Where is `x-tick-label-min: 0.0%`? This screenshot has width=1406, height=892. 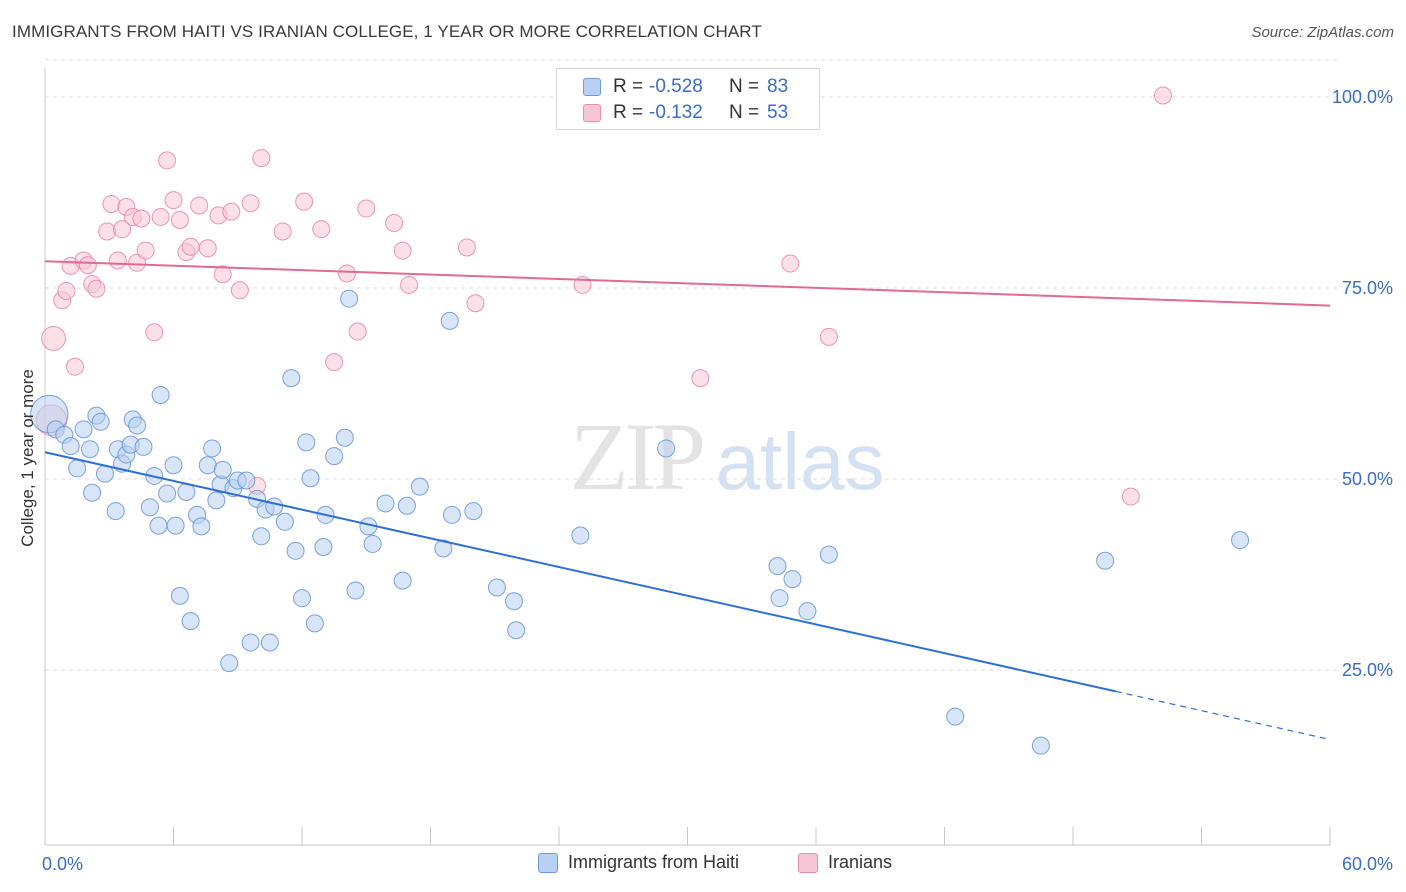
x-tick-label-min: 0.0% is located at coordinates (62, 864).